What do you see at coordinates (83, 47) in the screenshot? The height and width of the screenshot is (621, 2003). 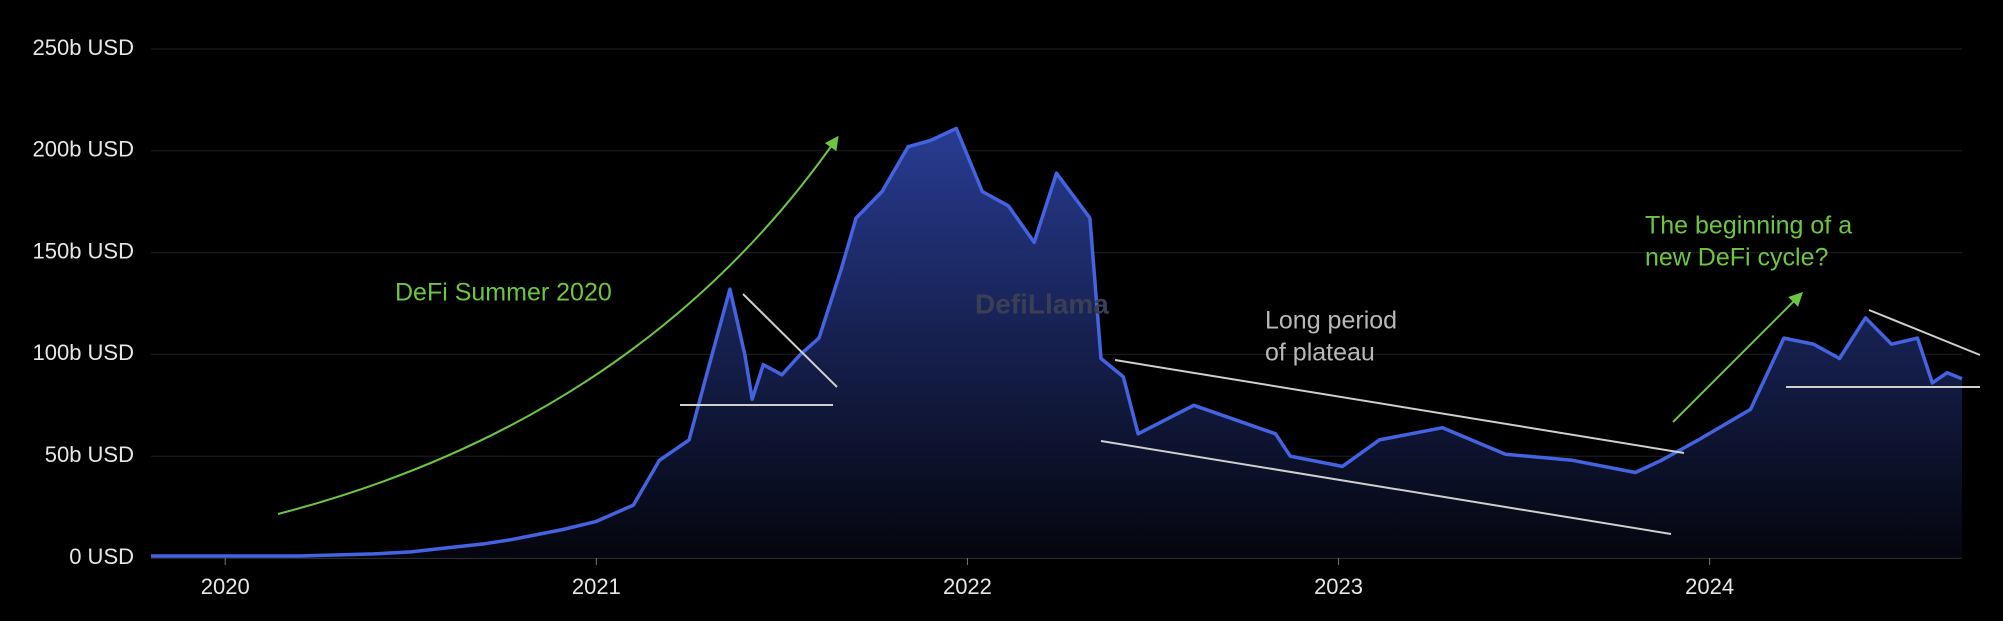 I see `y-tick-label: 250b USD` at bounding box center [83, 47].